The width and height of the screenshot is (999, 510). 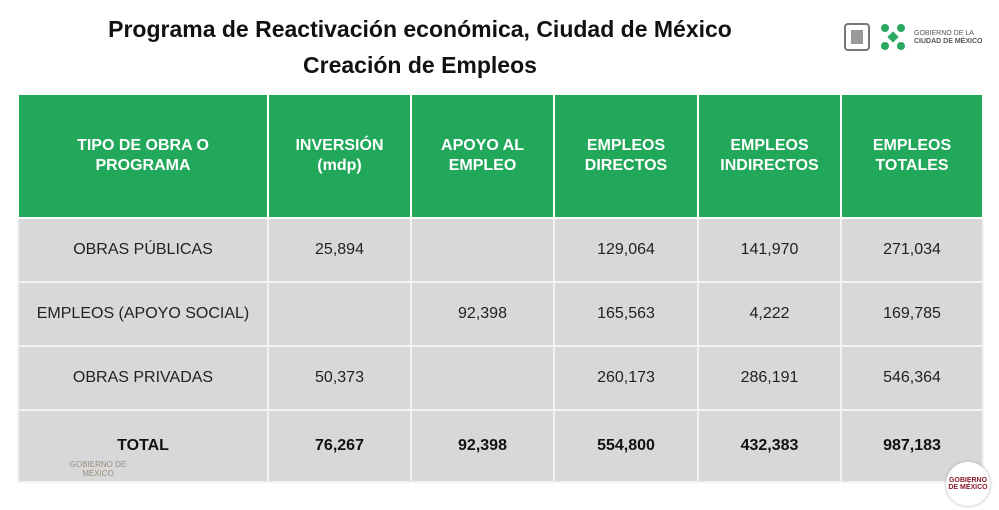 What do you see at coordinates (339, 250) in the screenshot?
I see `cell: 25,894` at bounding box center [339, 250].